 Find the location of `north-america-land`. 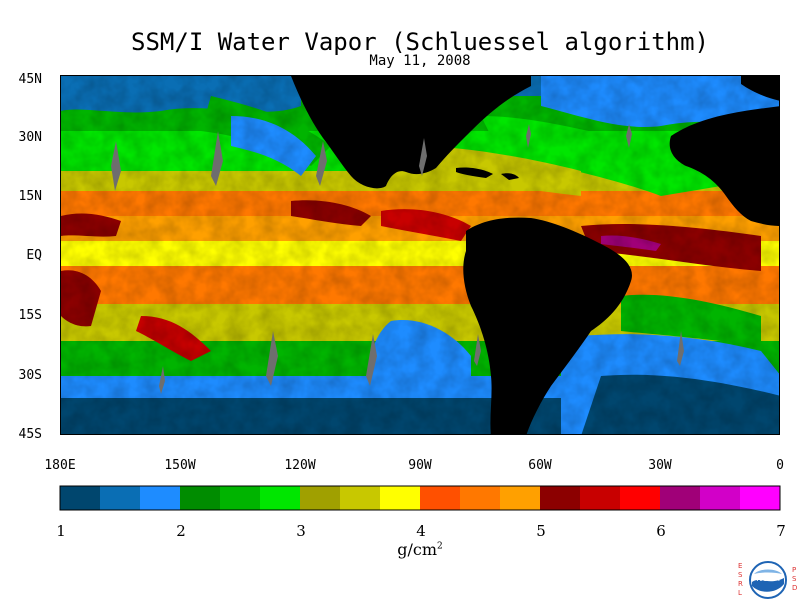

north-america-land is located at coordinates (411, 132).